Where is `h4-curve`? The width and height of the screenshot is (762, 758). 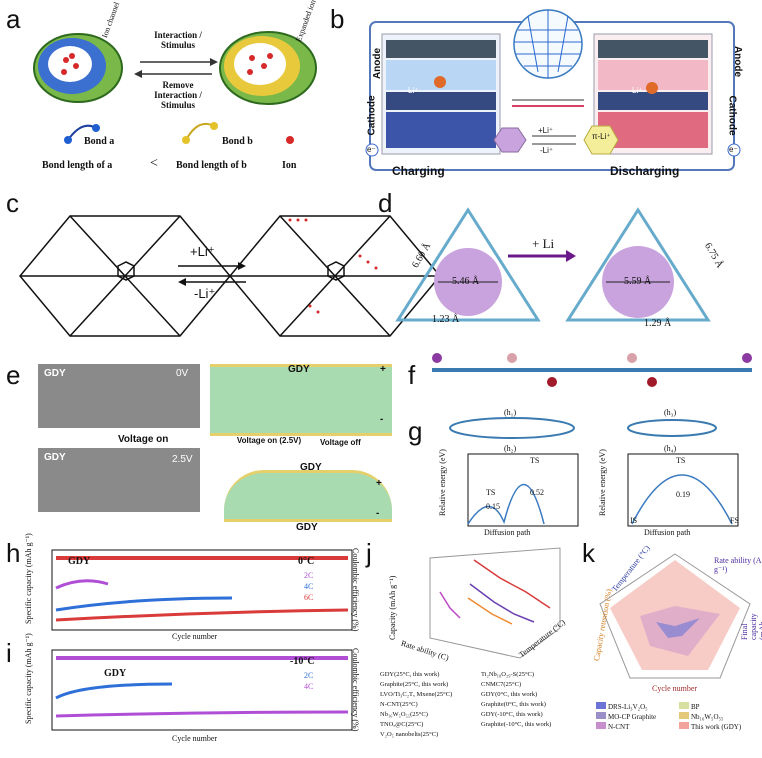 h4-curve is located at coordinates (682, 499).